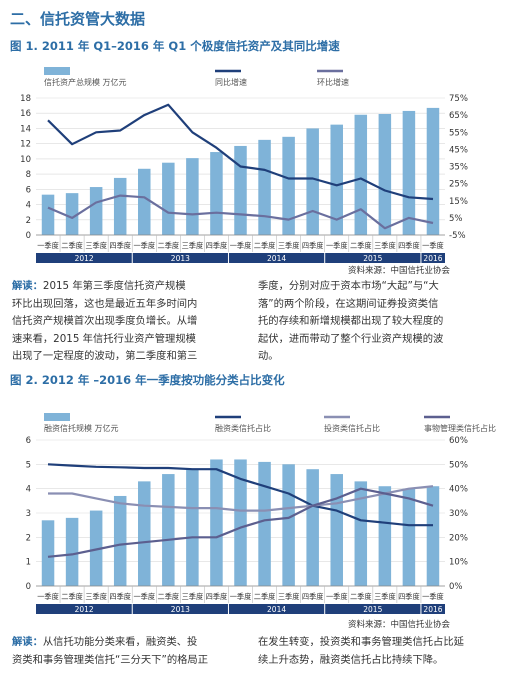  Describe the element at coordinates (361, 642) in the screenshot. I see `paragraph-line: 在发生转变，投资类和事务管理类信托占比延` at that location.